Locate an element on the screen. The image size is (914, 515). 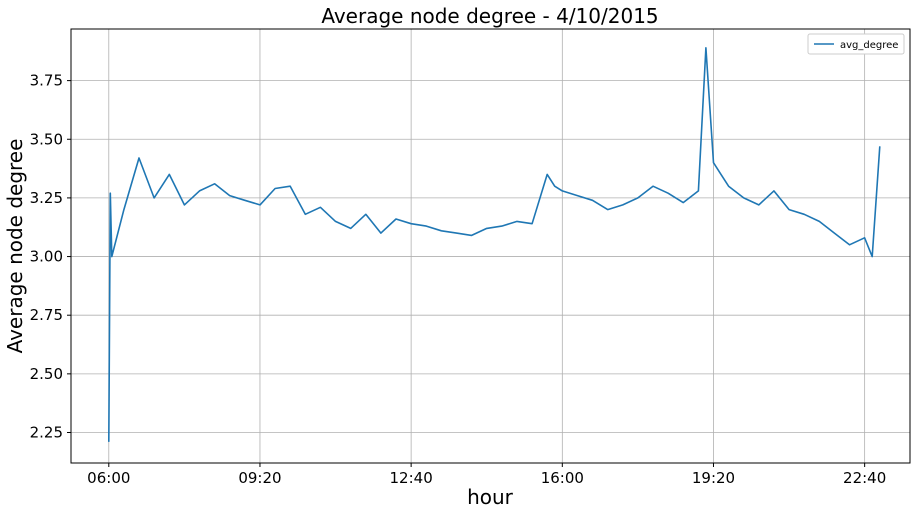
y-tick-label: 3.50 is located at coordinates (46, 139).